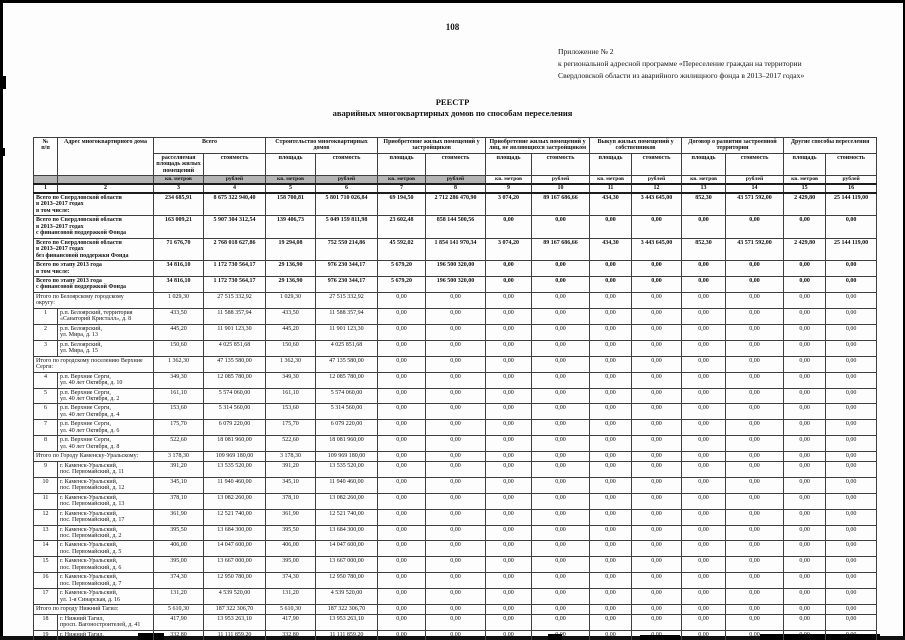 Image resolution: width=905 pixels, height=640 pixels. What do you see at coordinates (347, 188) in the screenshot?
I see `column-number: 6` at bounding box center [347, 188].